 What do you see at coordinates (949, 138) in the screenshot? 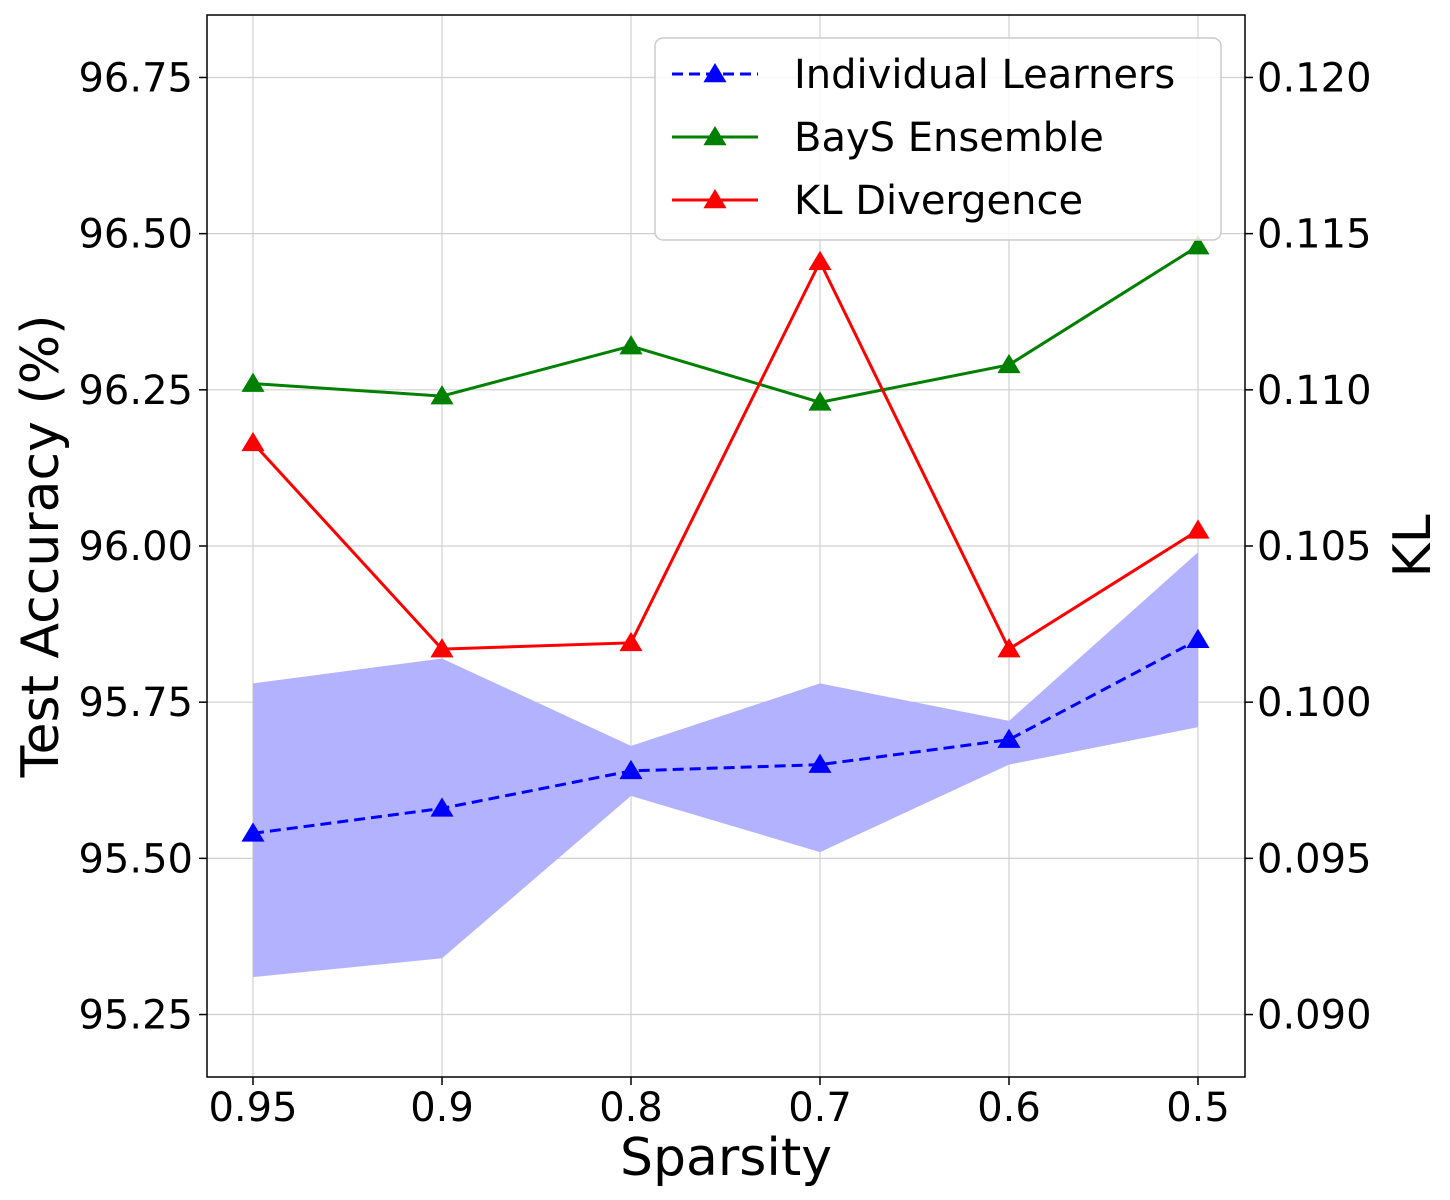
I see `legend-label-bays-ensemble: BayS Ensemble` at bounding box center [949, 138].